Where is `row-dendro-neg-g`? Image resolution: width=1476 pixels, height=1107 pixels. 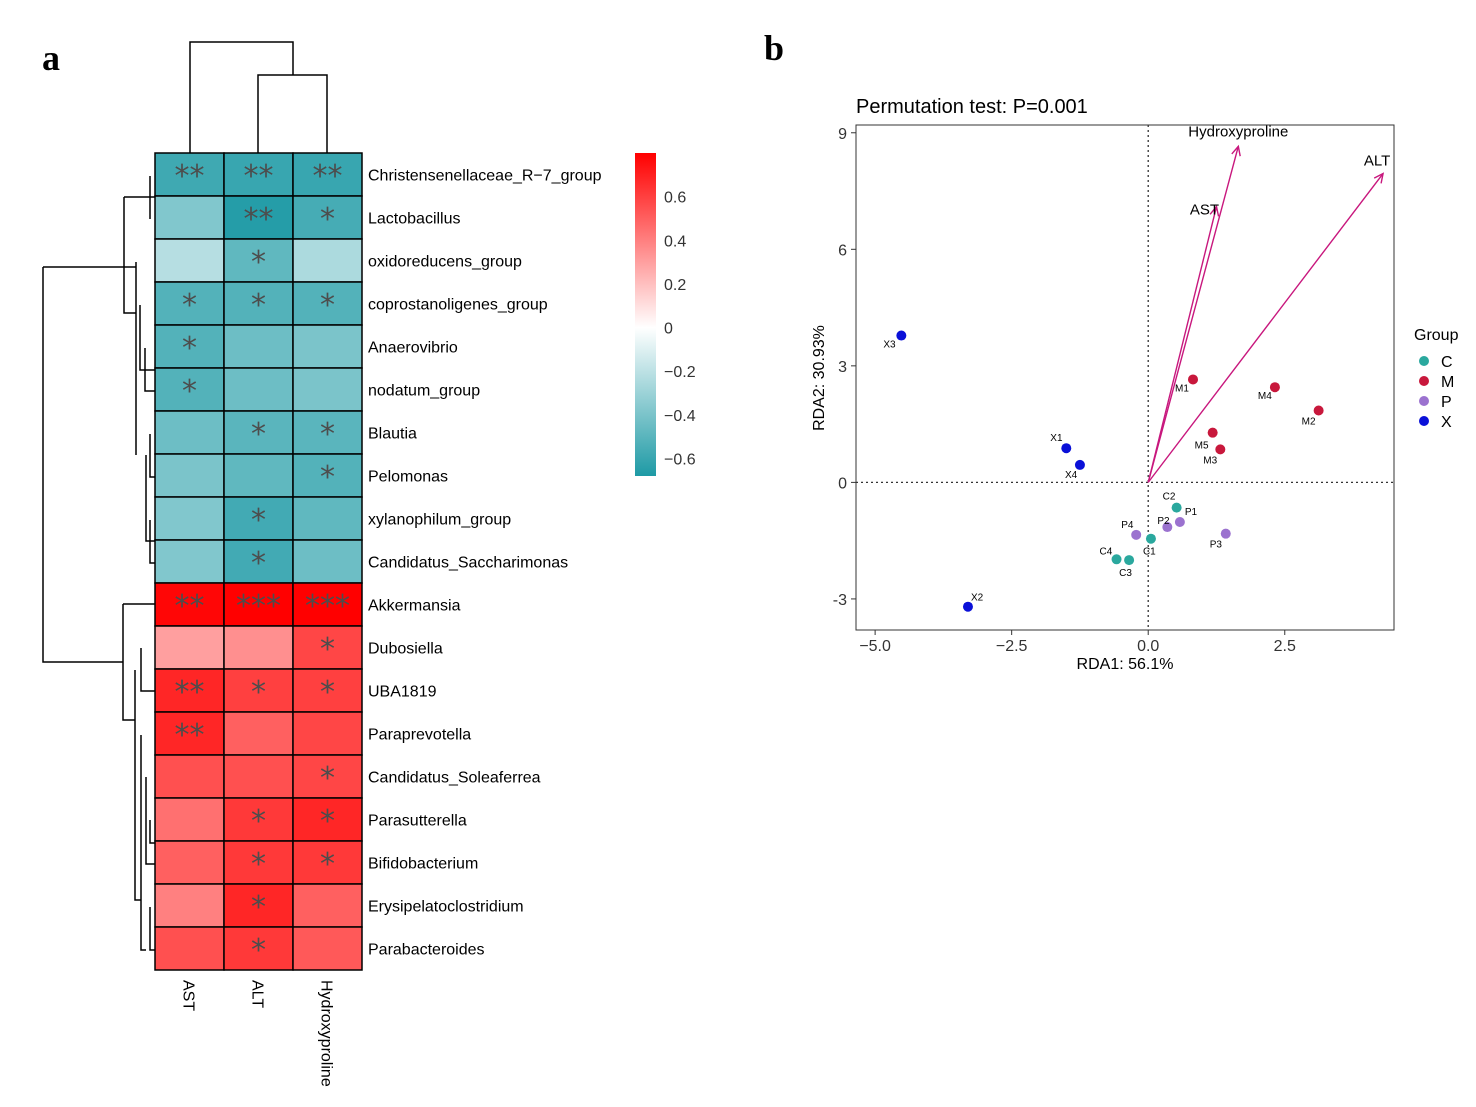 row-dendro-neg-g is located at coordinates (152, 456).